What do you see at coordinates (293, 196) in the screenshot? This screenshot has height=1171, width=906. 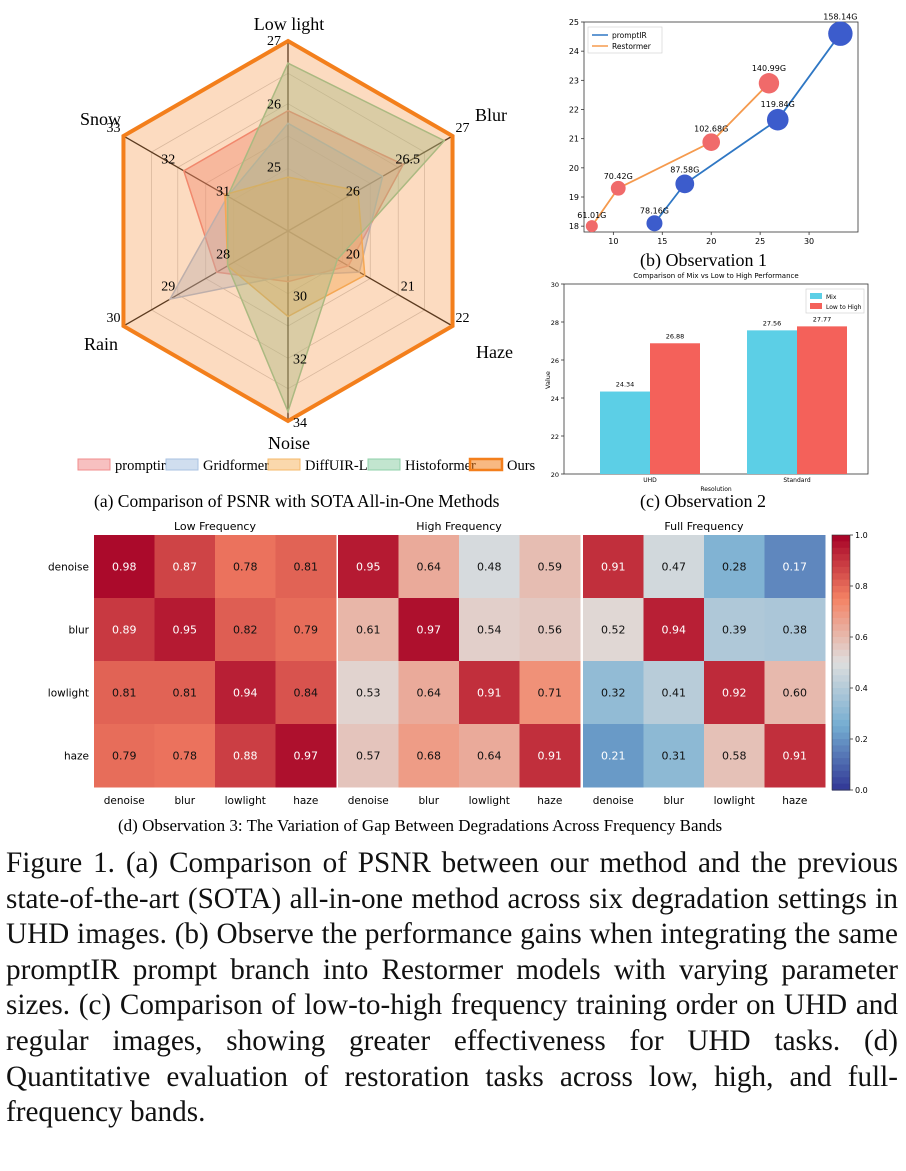 I see `radar-series-promptir` at bounding box center [293, 196].